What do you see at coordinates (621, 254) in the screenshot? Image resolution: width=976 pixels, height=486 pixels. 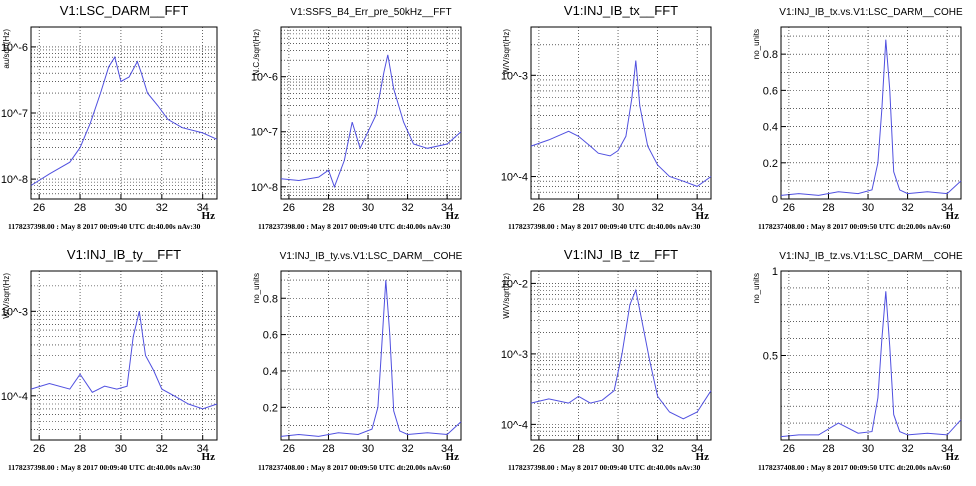 I see `chart-title: V1:INJ_IB_tz__FFT` at bounding box center [621, 254].